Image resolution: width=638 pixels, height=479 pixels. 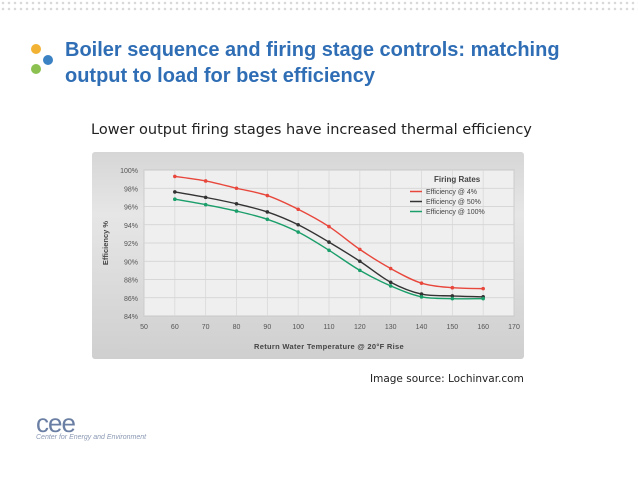 I want to click on y-tick-label: 88%, so click(x=131, y=281).